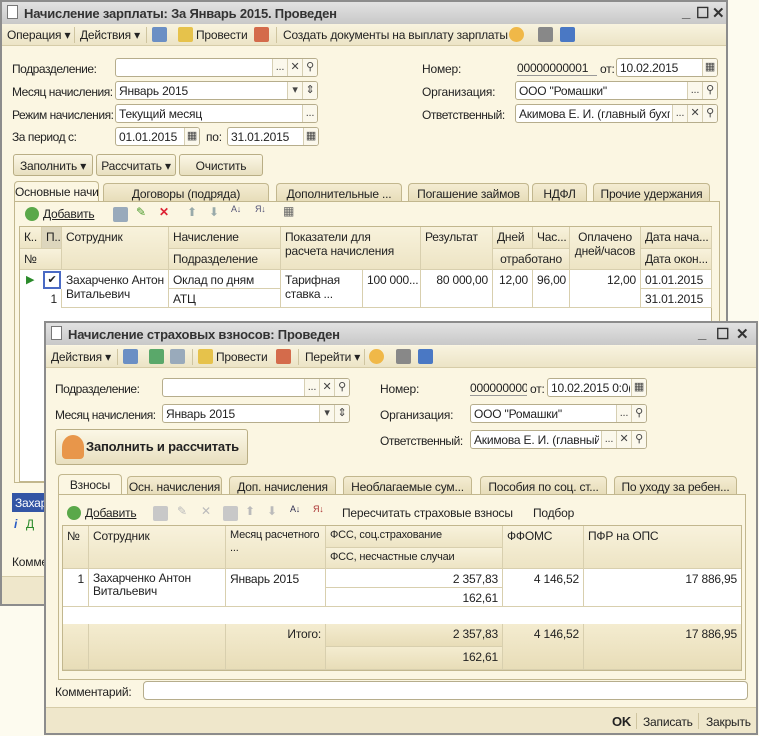  What do you see at coordinates (225, 259) in the screenshot?
I see `col-division: Подразделение` at bounding box center [225, 259].